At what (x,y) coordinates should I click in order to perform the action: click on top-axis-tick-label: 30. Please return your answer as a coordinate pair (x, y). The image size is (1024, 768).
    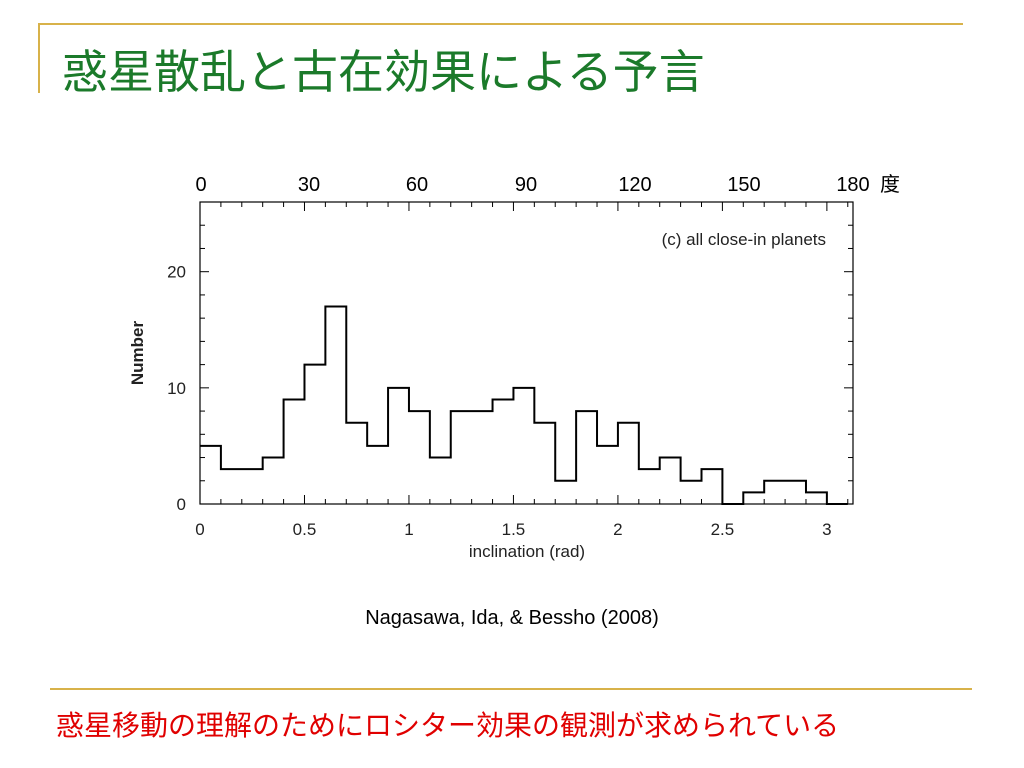
    Looking at the image, I should click on (309, 185).